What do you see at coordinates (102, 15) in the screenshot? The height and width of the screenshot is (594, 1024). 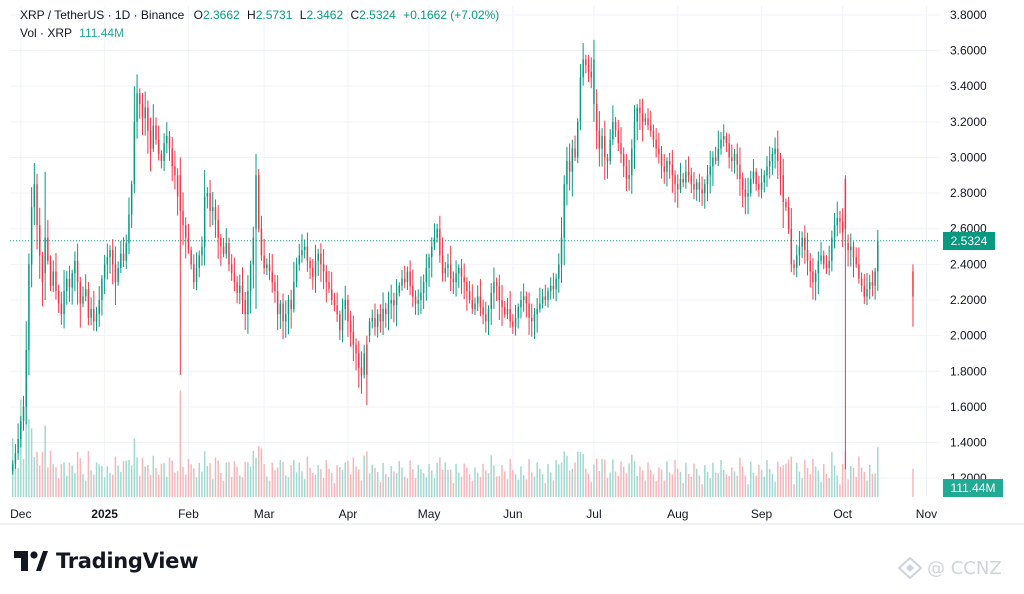 I see `symbol-title: XRP / TetherUS · 1D · Binance` at bounding box center [102, 15].